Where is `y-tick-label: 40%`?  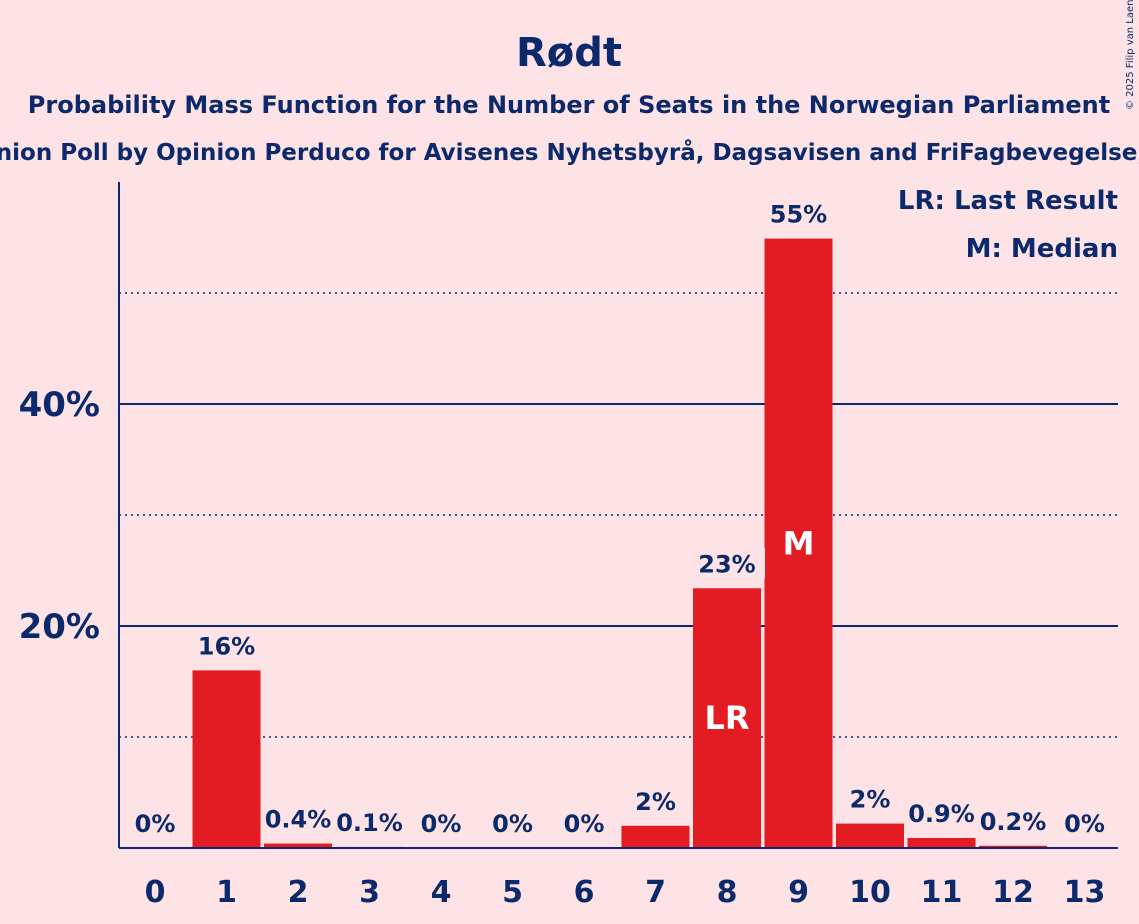
y-tick-label: 40% is located at coordinates (59, 405).